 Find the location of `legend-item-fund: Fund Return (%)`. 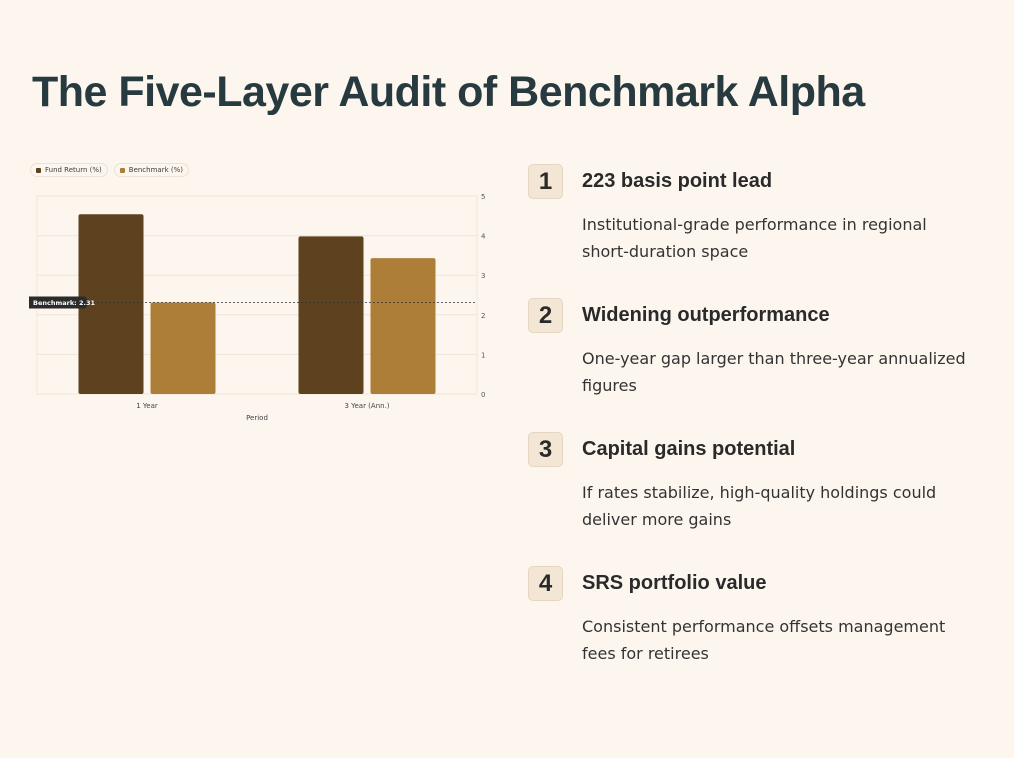

legend-item-fund: Fund Return (%) is located at coordinates (69, 170).